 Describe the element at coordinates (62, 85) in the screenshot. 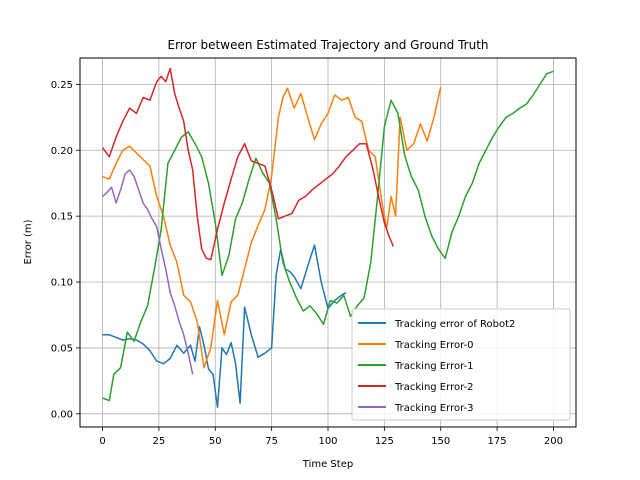

I see `y-tick-label: 0.25` at that location.